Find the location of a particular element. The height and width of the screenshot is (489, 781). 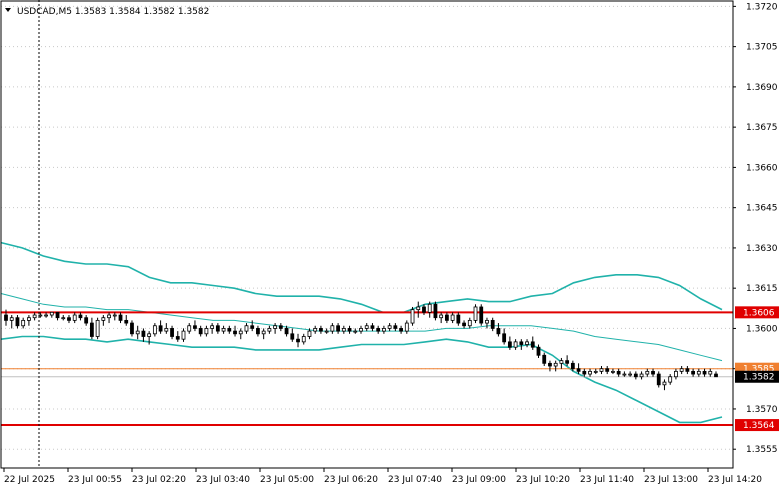

x-tick-label: 23 Jul 06:20 is located at coordinates (351, 480).